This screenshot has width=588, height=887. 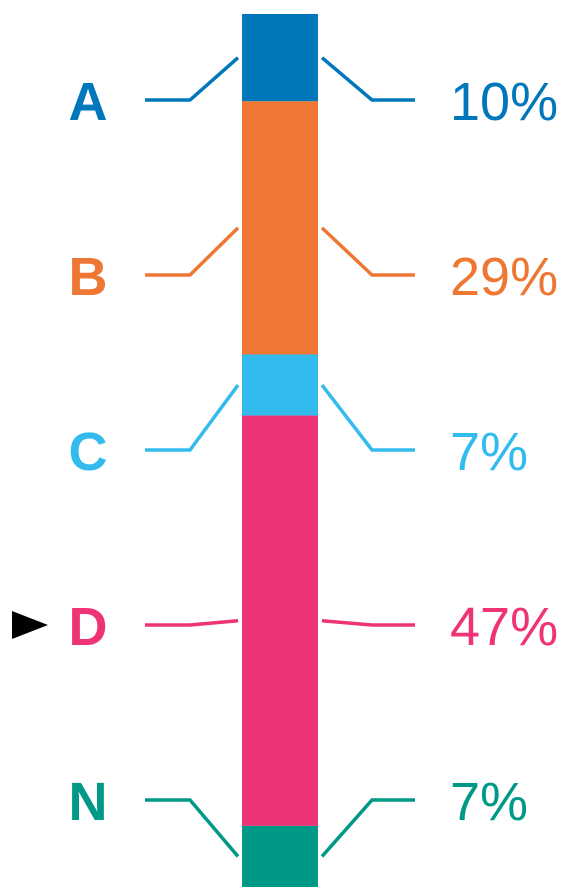 What do you see at coordinates (88, 627) in the screenshot?
I see `category-label: D` at bounding box center [88, 627].